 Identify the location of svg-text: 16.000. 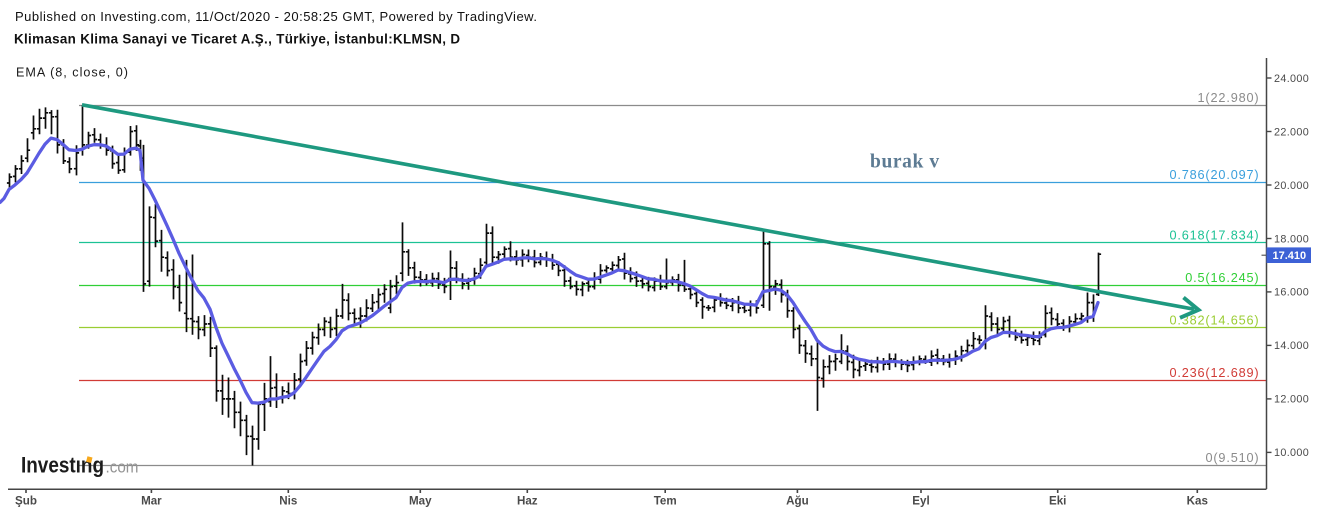
(1291, 293).